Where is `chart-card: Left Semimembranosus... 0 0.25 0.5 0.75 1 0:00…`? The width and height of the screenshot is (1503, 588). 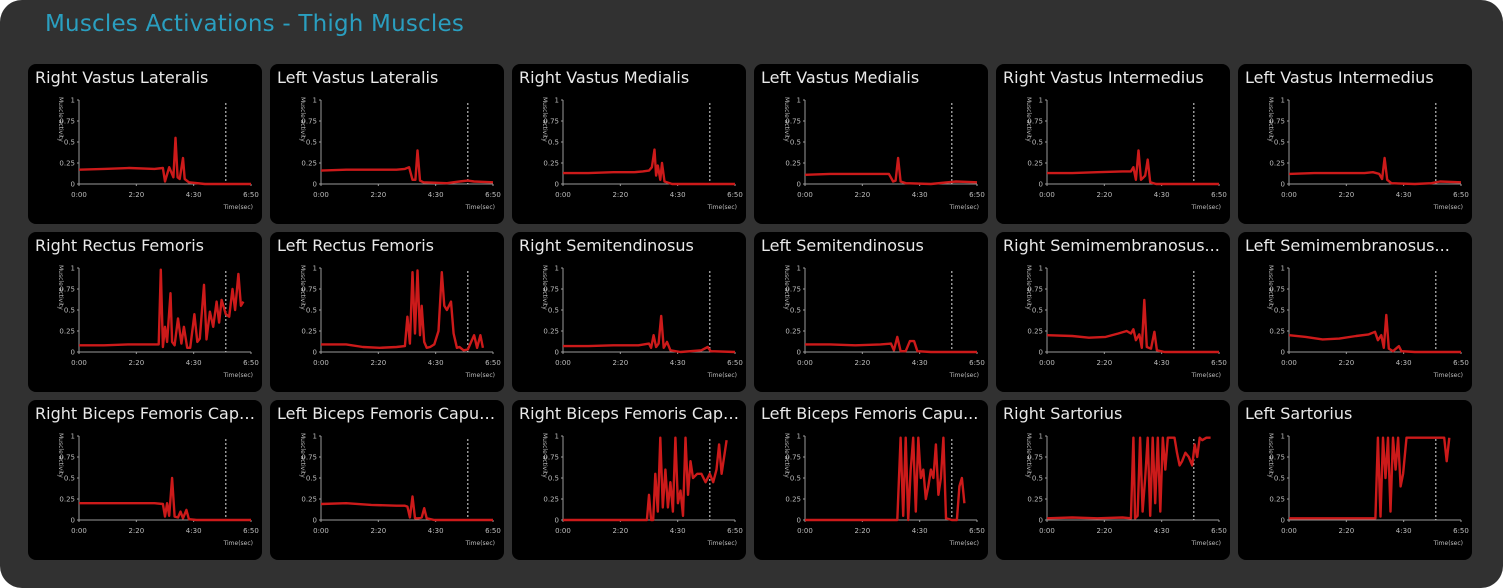 chart-card: Left Semimembranosus... 0 0.25 0.5 0.75 1 0:00… is located at coordinates (1355, 312).